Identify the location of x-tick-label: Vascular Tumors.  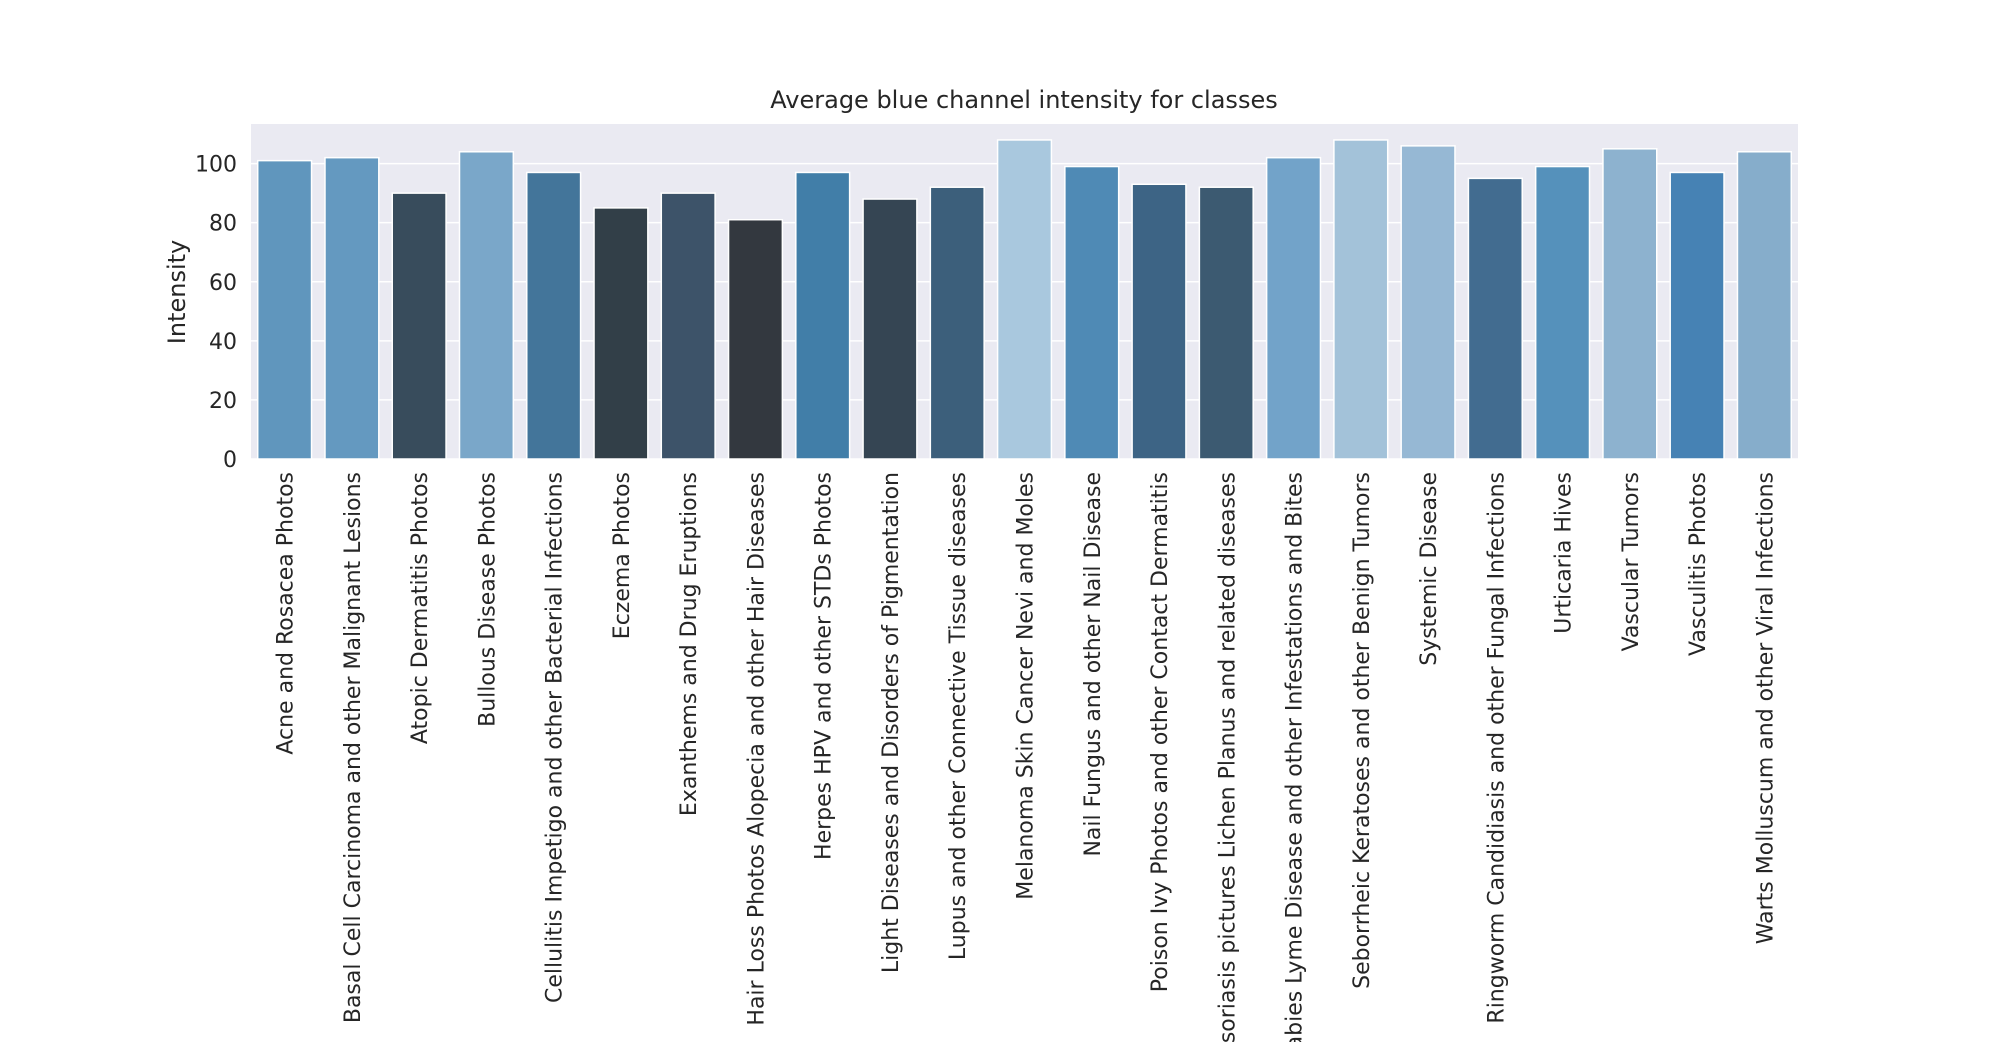
(1631, 561).